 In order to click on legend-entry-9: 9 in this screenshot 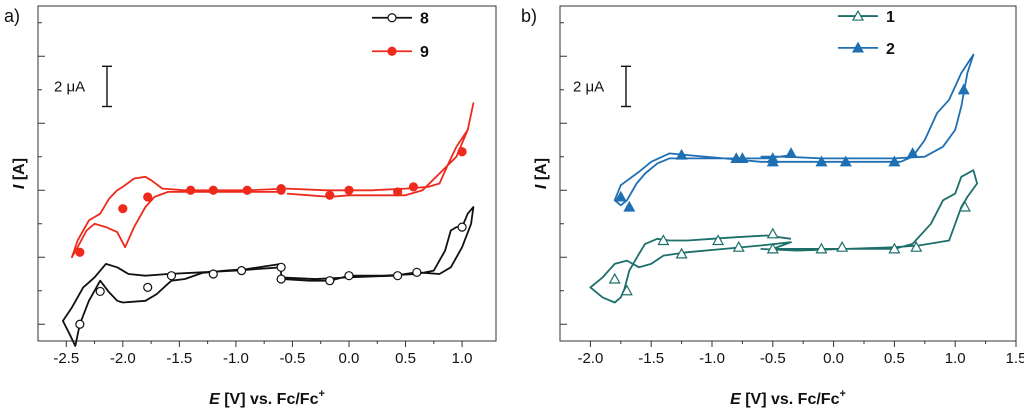, I will do `click(400, 52)`.